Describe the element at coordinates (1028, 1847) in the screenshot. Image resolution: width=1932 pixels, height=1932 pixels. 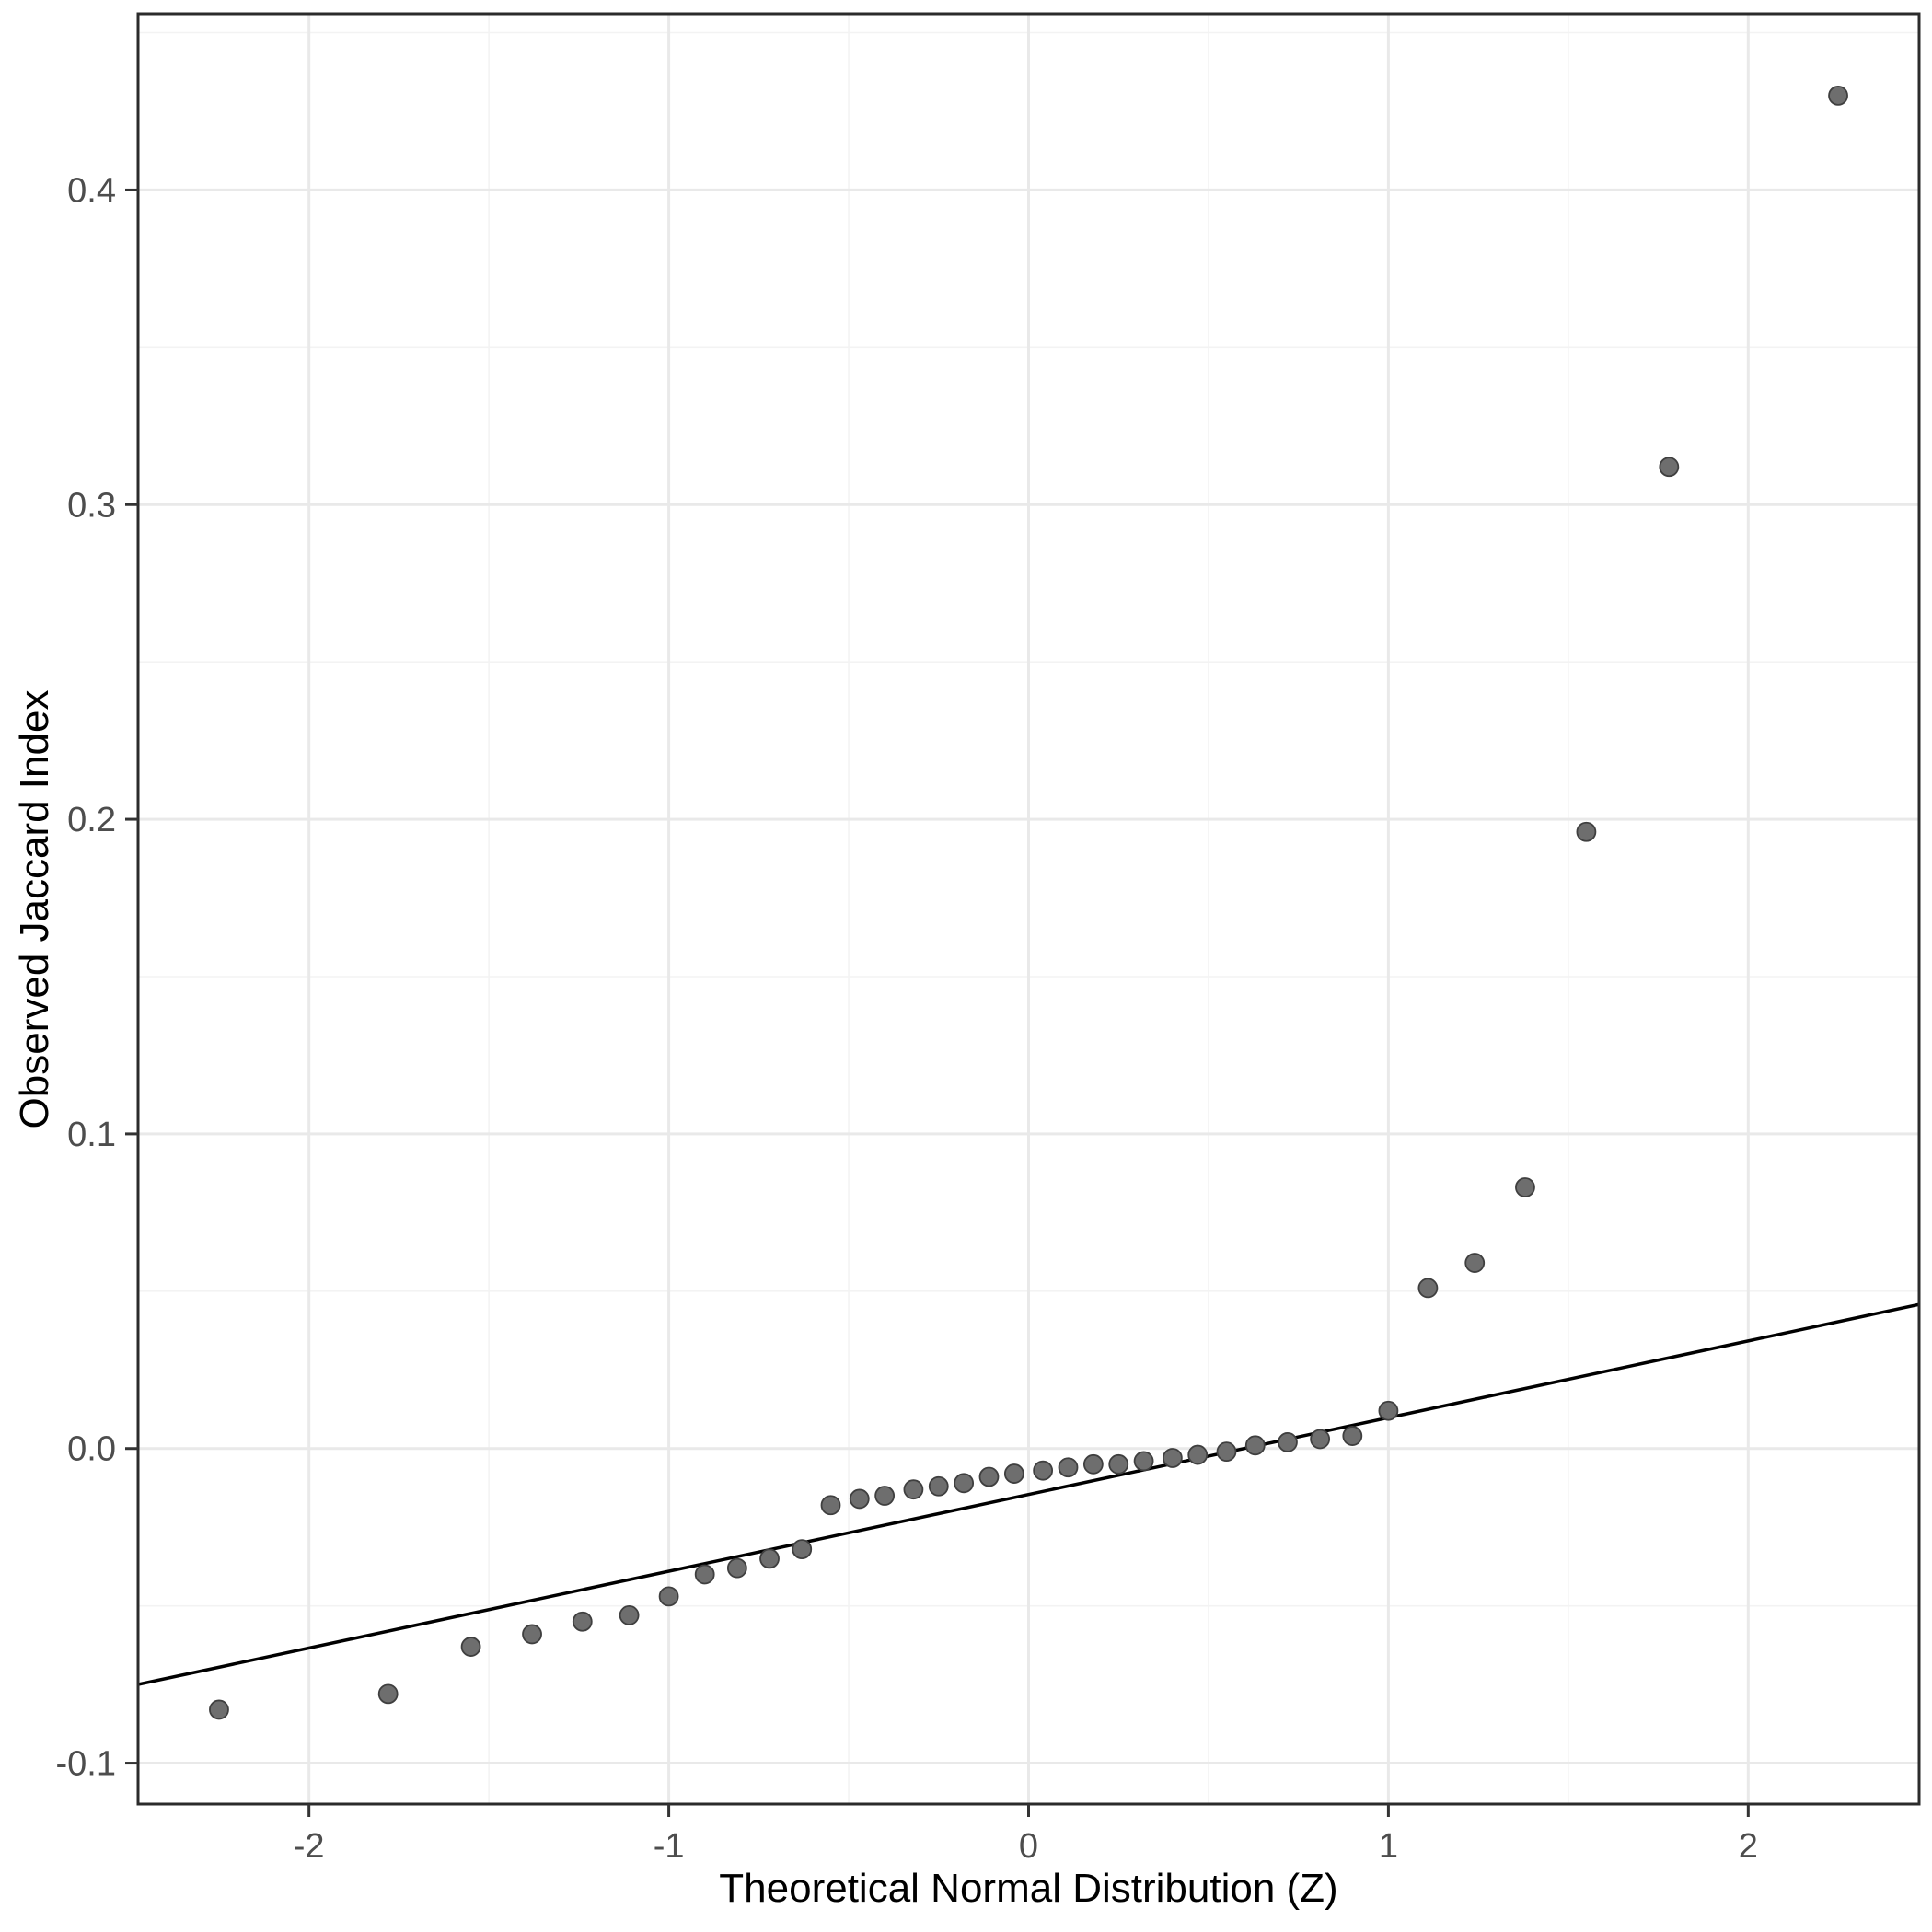
I see `x-tick-label: 0` at that location.